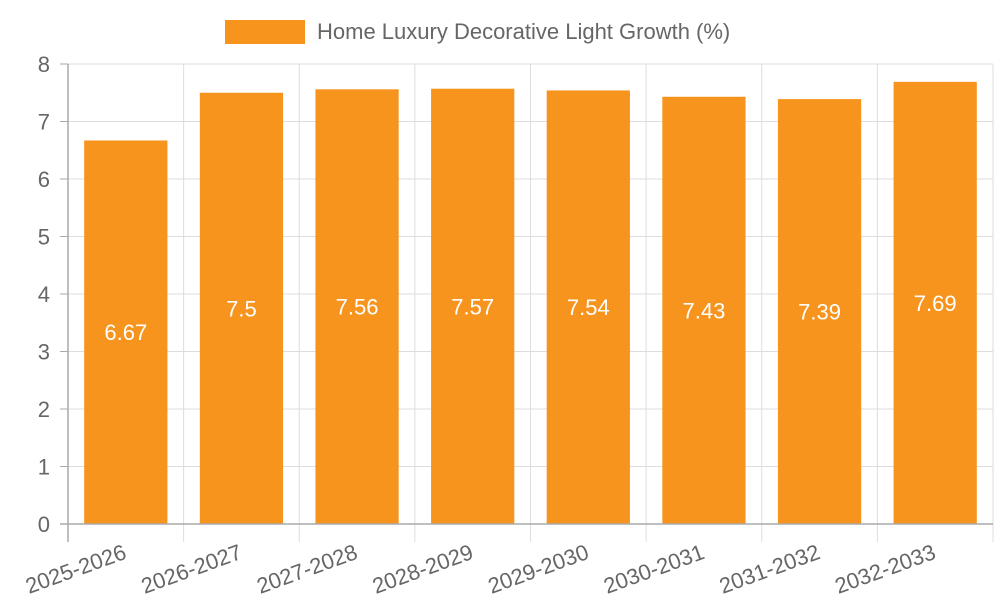 This screenshot has height=605, width=1000. I want to click on x-tick-label-2030-2031: 2030-2031, so click(653, 568).